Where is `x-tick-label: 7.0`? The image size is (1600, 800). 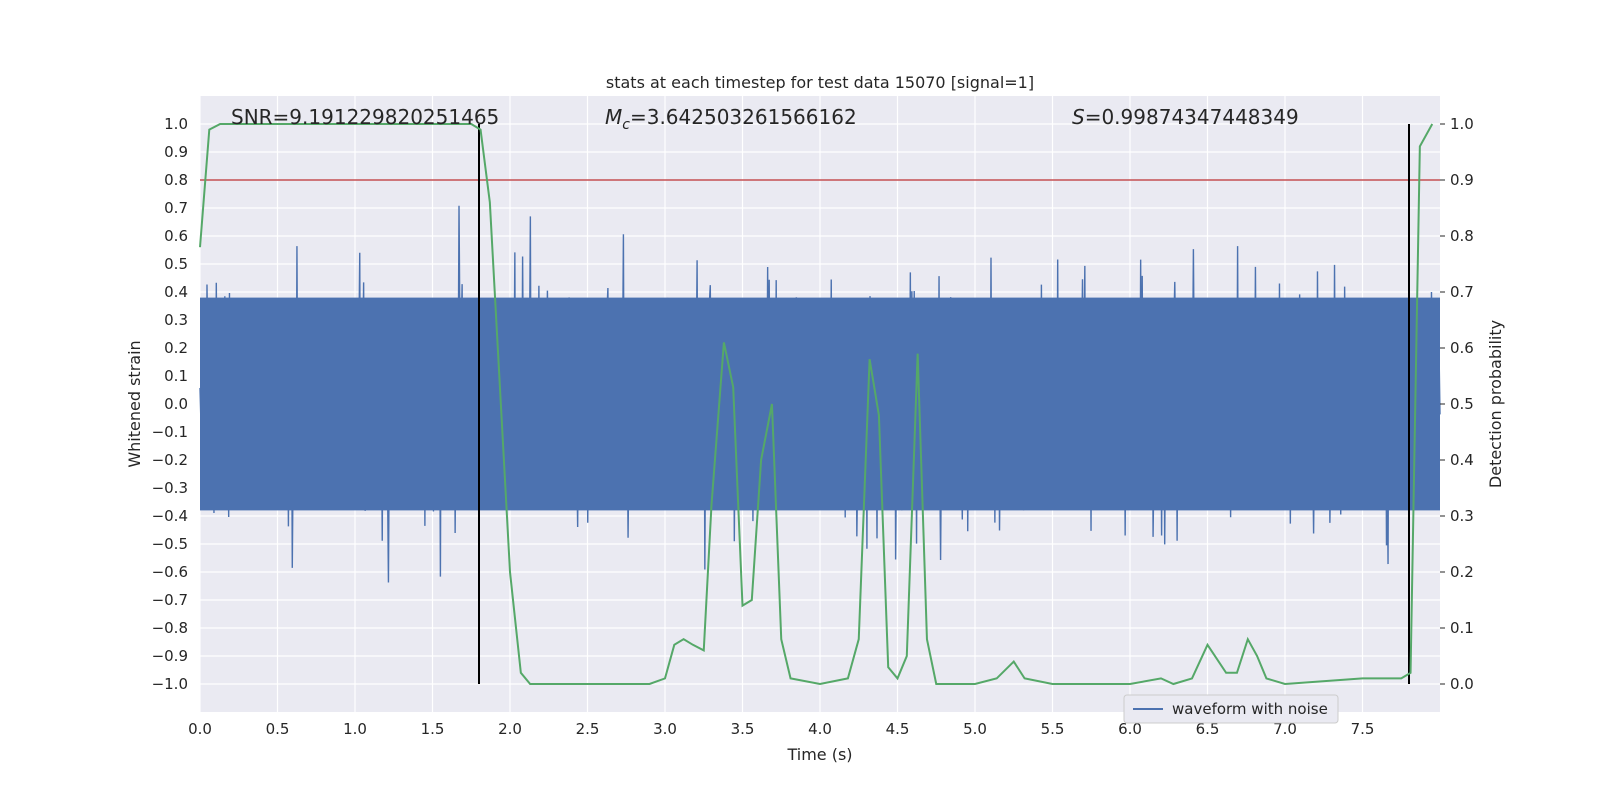 x-tick-label: 7.0 is located at coordinates (1285, 729).